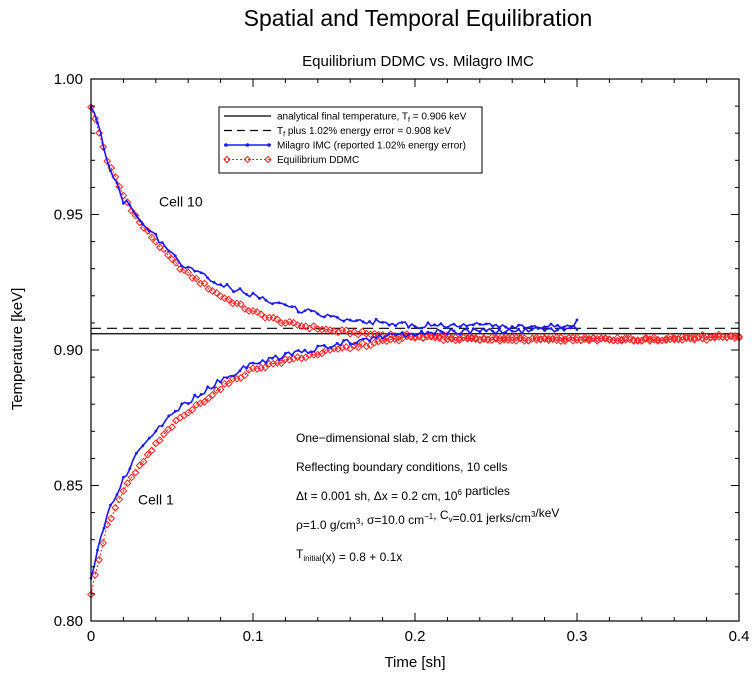 The height and width of the screenshot is (675, 754). Describe the element at coordinates (418, 18) in the screenshot. I see `chart-title: Spatial and Temporal Equilibration` at that location.